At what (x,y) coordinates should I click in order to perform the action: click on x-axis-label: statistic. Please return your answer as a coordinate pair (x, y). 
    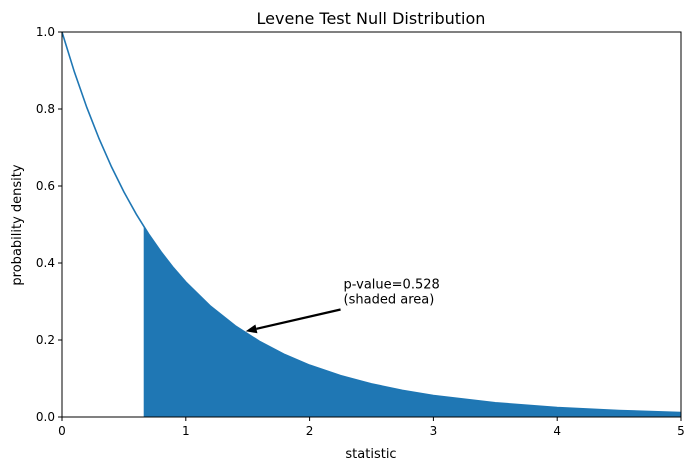
    Looking at the image, I should click on (370, 454).